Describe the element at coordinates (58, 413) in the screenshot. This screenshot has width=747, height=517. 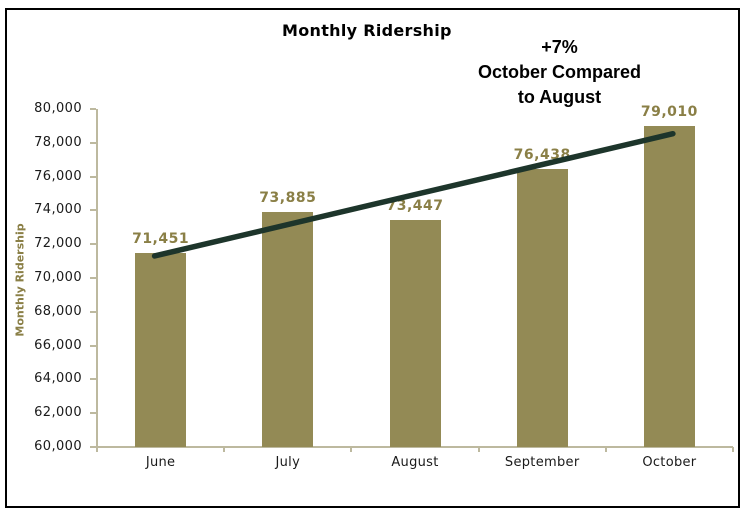
I see `y-axis-tick-label: 62,000` at that location.